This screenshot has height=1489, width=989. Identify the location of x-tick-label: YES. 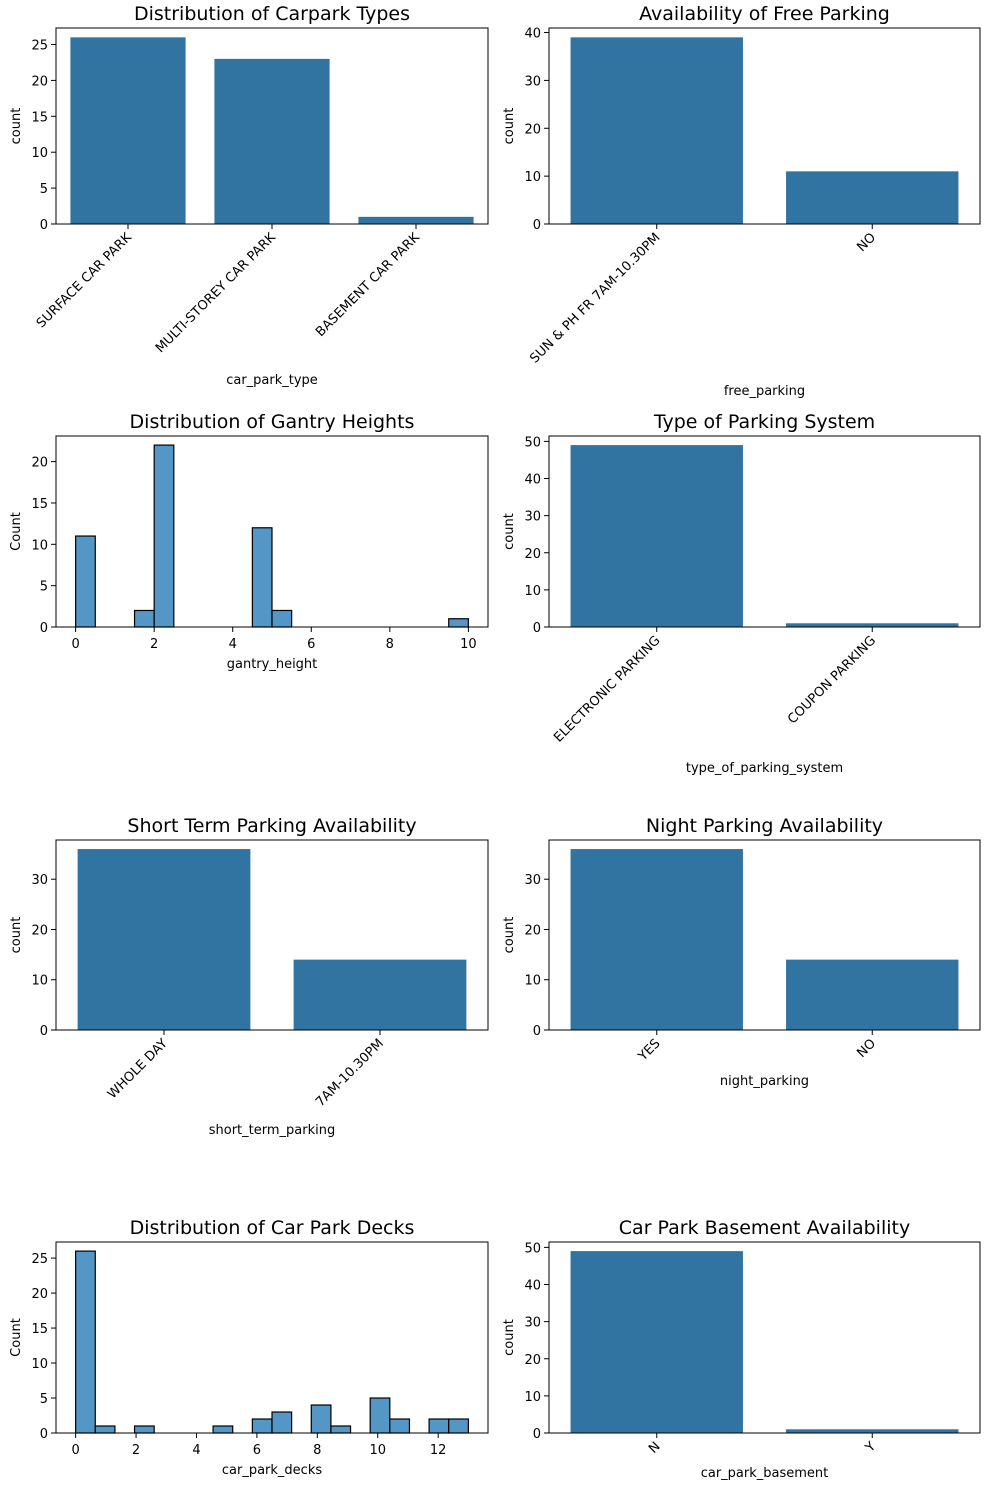
(649, 1050).